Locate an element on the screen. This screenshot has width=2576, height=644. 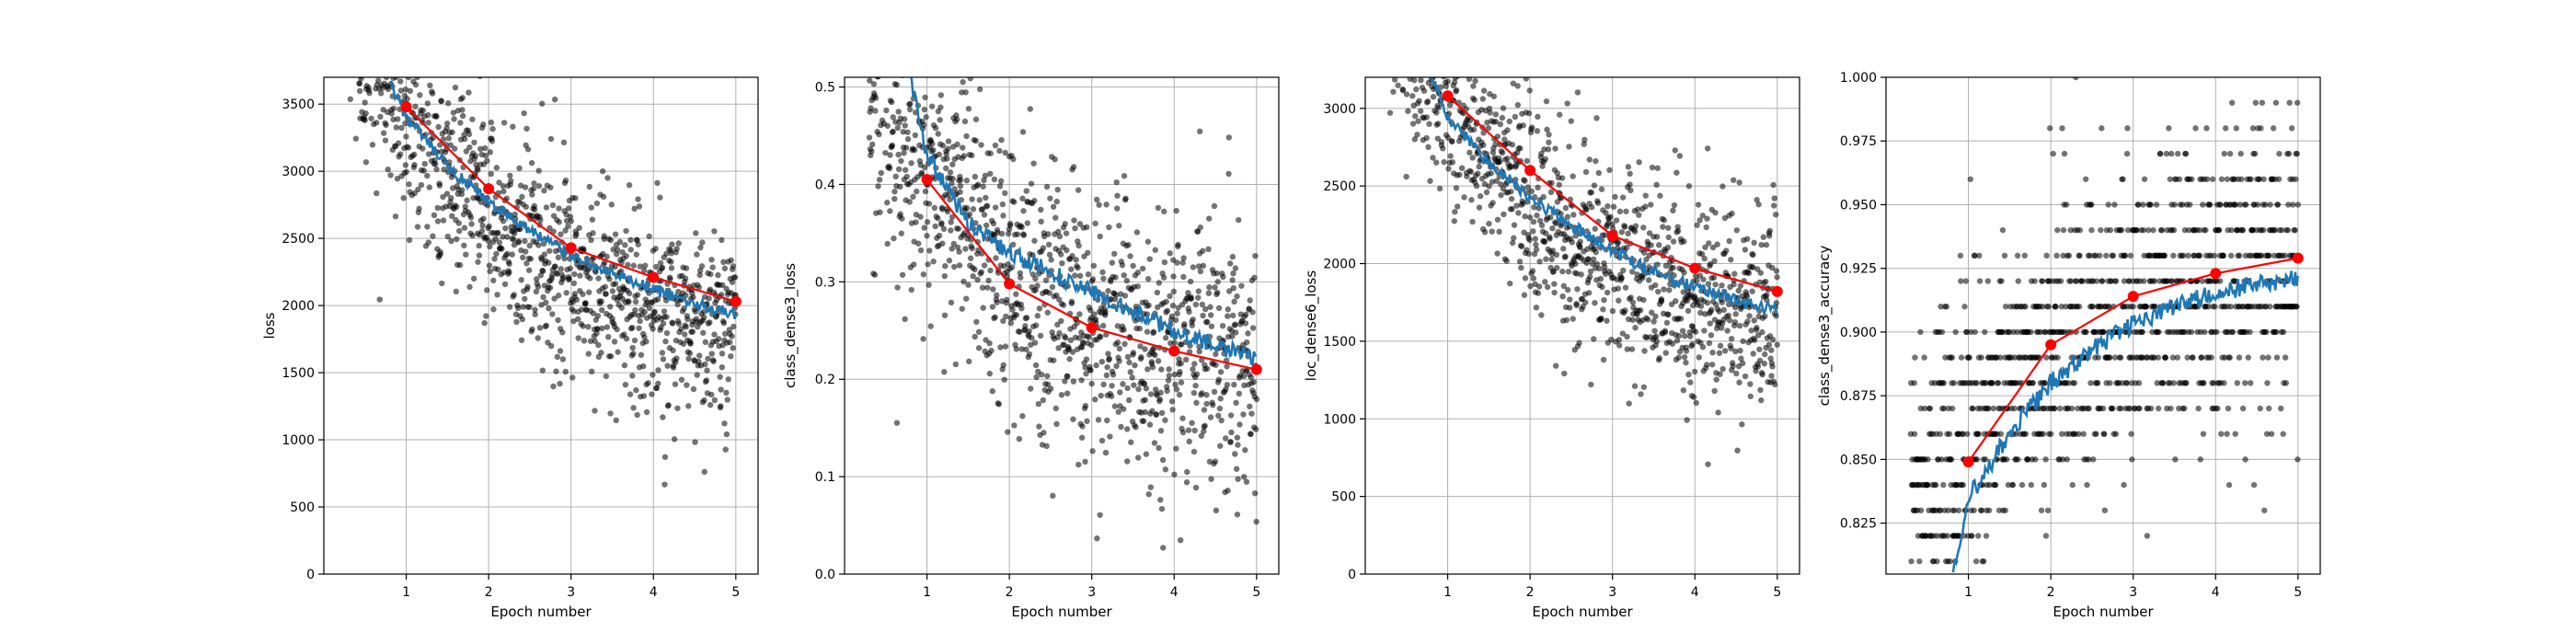
epoch-point is located at coordinates (927, 180).